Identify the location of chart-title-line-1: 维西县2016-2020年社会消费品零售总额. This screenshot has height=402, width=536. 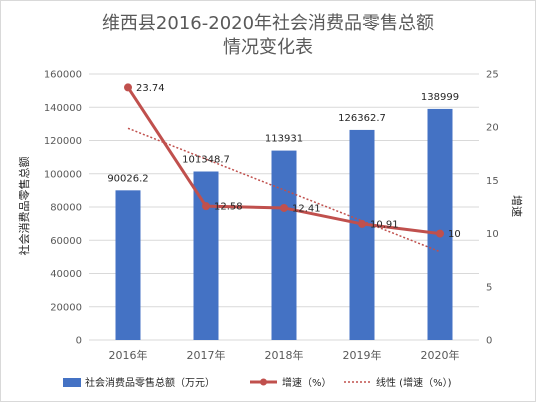
(268, 23).